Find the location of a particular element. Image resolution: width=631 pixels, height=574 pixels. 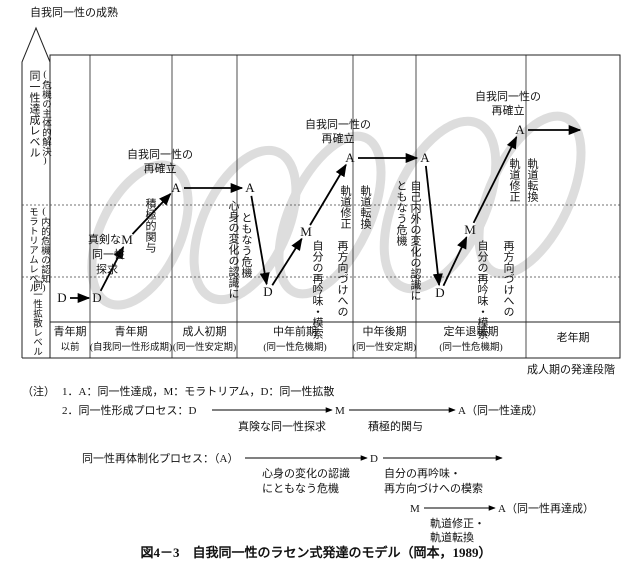

note-text: 自分の再吟味・ is located at coordinates (422, 473).